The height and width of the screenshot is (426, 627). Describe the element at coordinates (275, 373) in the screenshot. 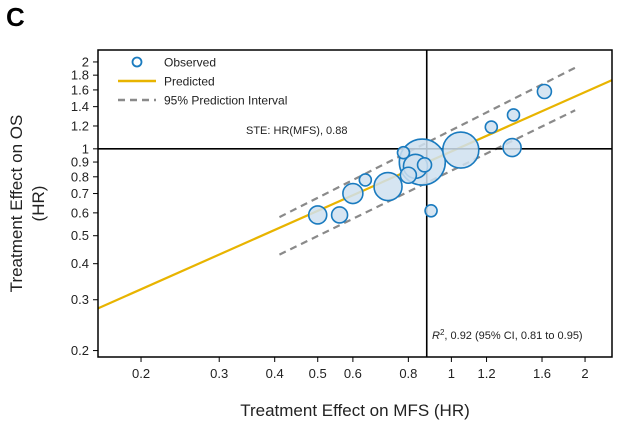

I see `x-tick-label: 0.4` at that location.